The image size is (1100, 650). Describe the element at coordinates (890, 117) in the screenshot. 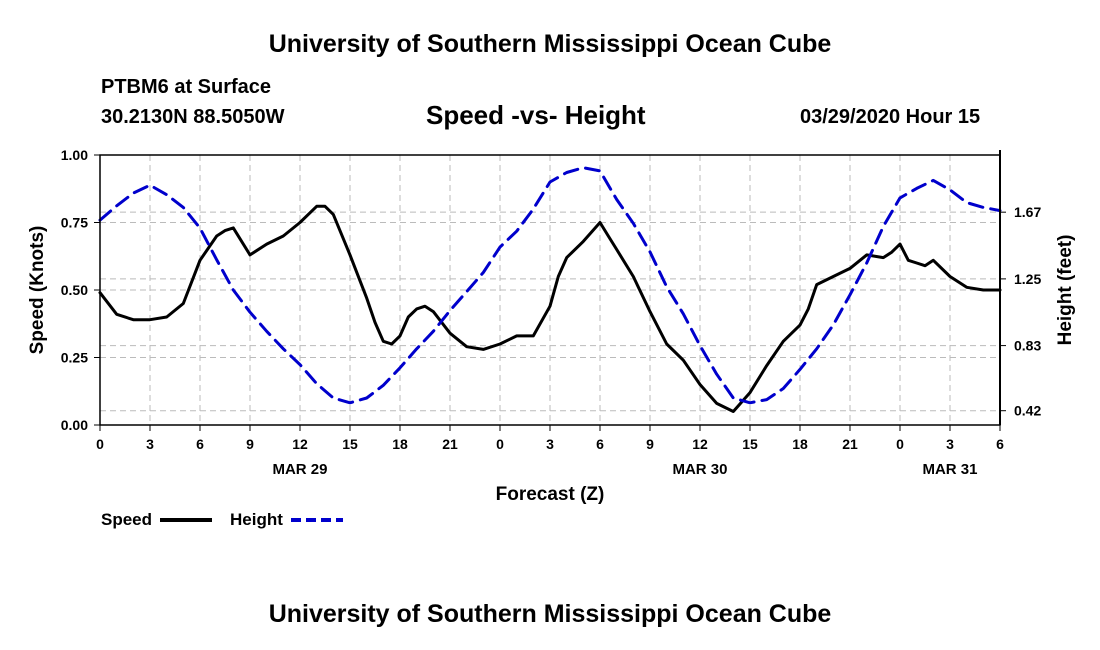

I see `forecast-timestamp: 03/29/2020 Hour 15` at that location.